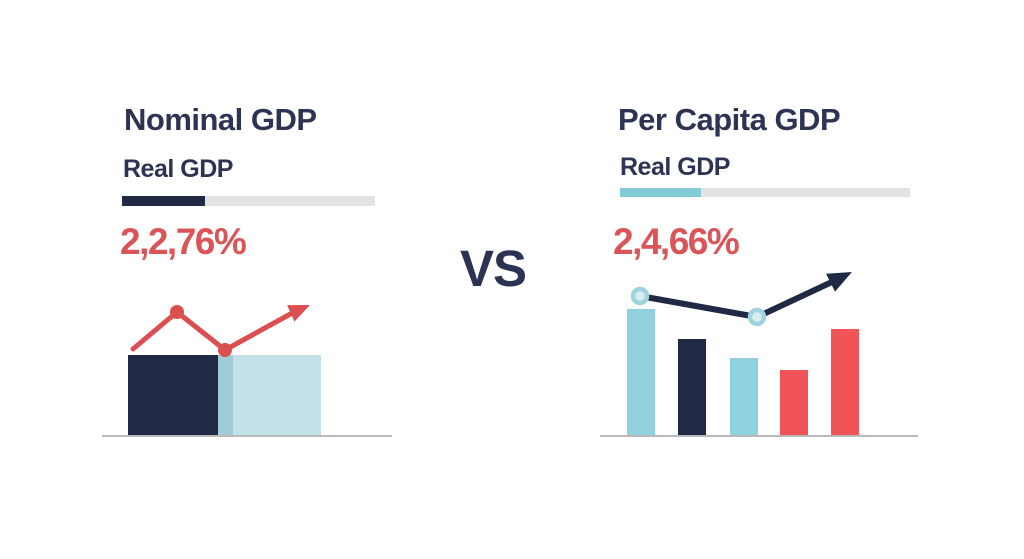  What do you see at coordinates (220, 119) in the screenshot?
I see `left-panel-title: Nominal GDP` at bounding box center [220, 119].